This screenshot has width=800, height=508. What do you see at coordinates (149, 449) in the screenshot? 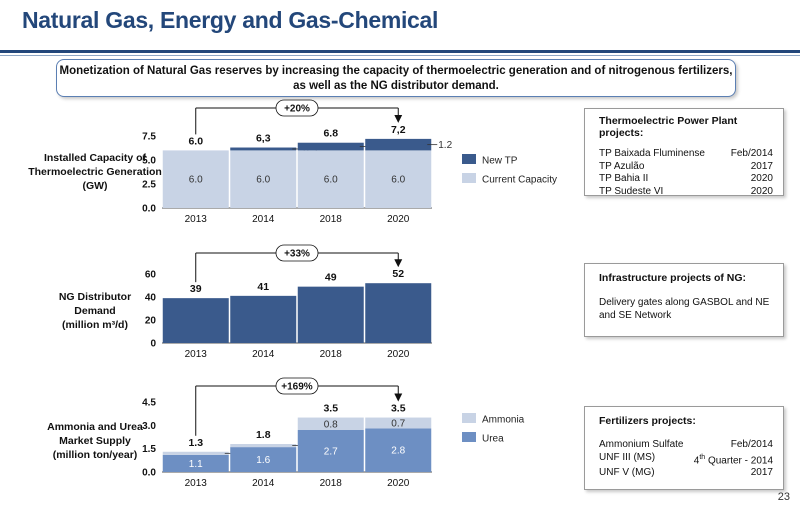
I see `y-tick-label: 1.5` at bounding box center [149, 449].